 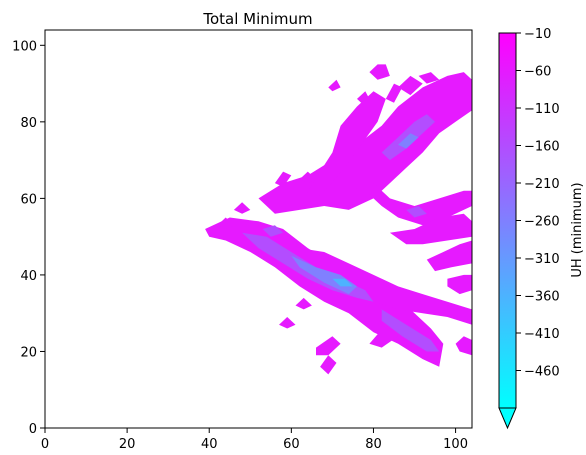 What do you see at coordinates (542, 109) in the screenshot?
I see `colorbar-tick-label: −110` at bounding box center [542, 109].